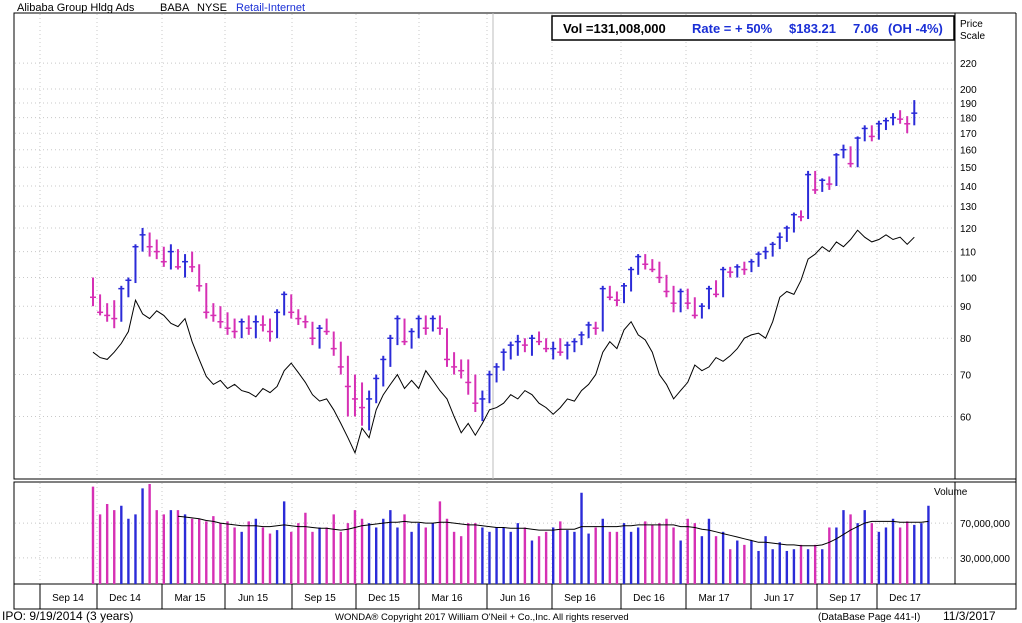  I want to click on price-tick-label: 200, so click(968, 90).